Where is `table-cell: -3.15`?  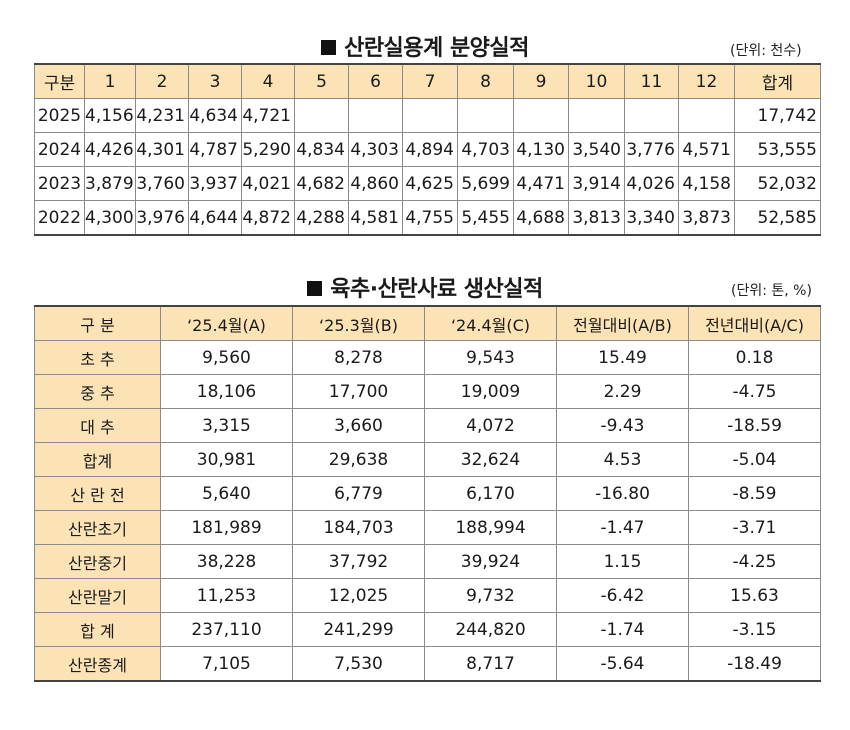
table-cell: -3.15 is located at coordinates (754, 629).